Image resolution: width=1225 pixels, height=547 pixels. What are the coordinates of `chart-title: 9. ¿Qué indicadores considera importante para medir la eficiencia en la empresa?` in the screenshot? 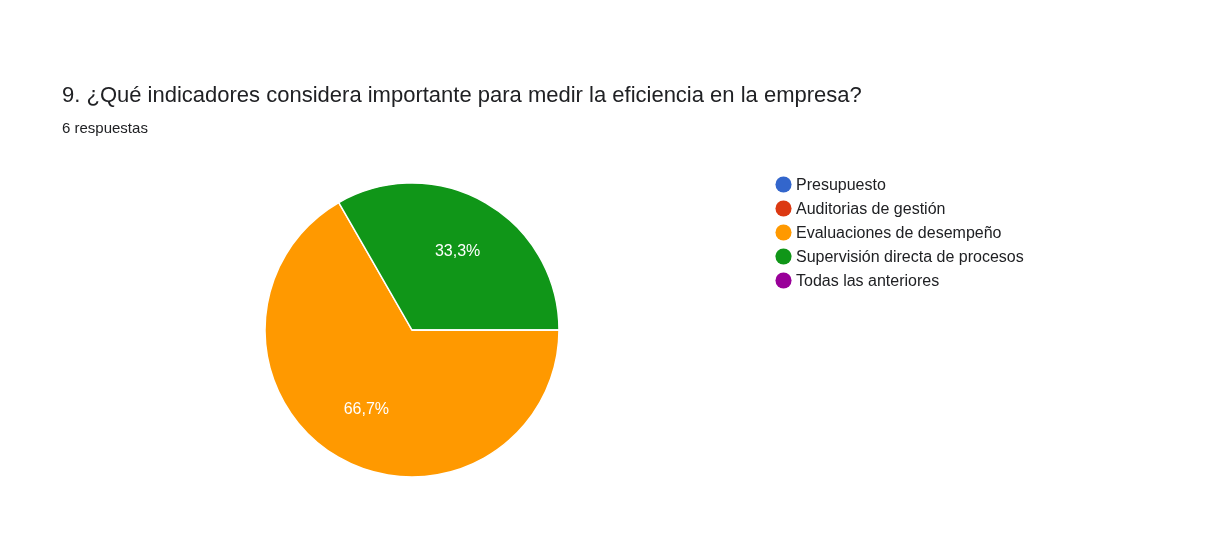 It's located at (462, 94).